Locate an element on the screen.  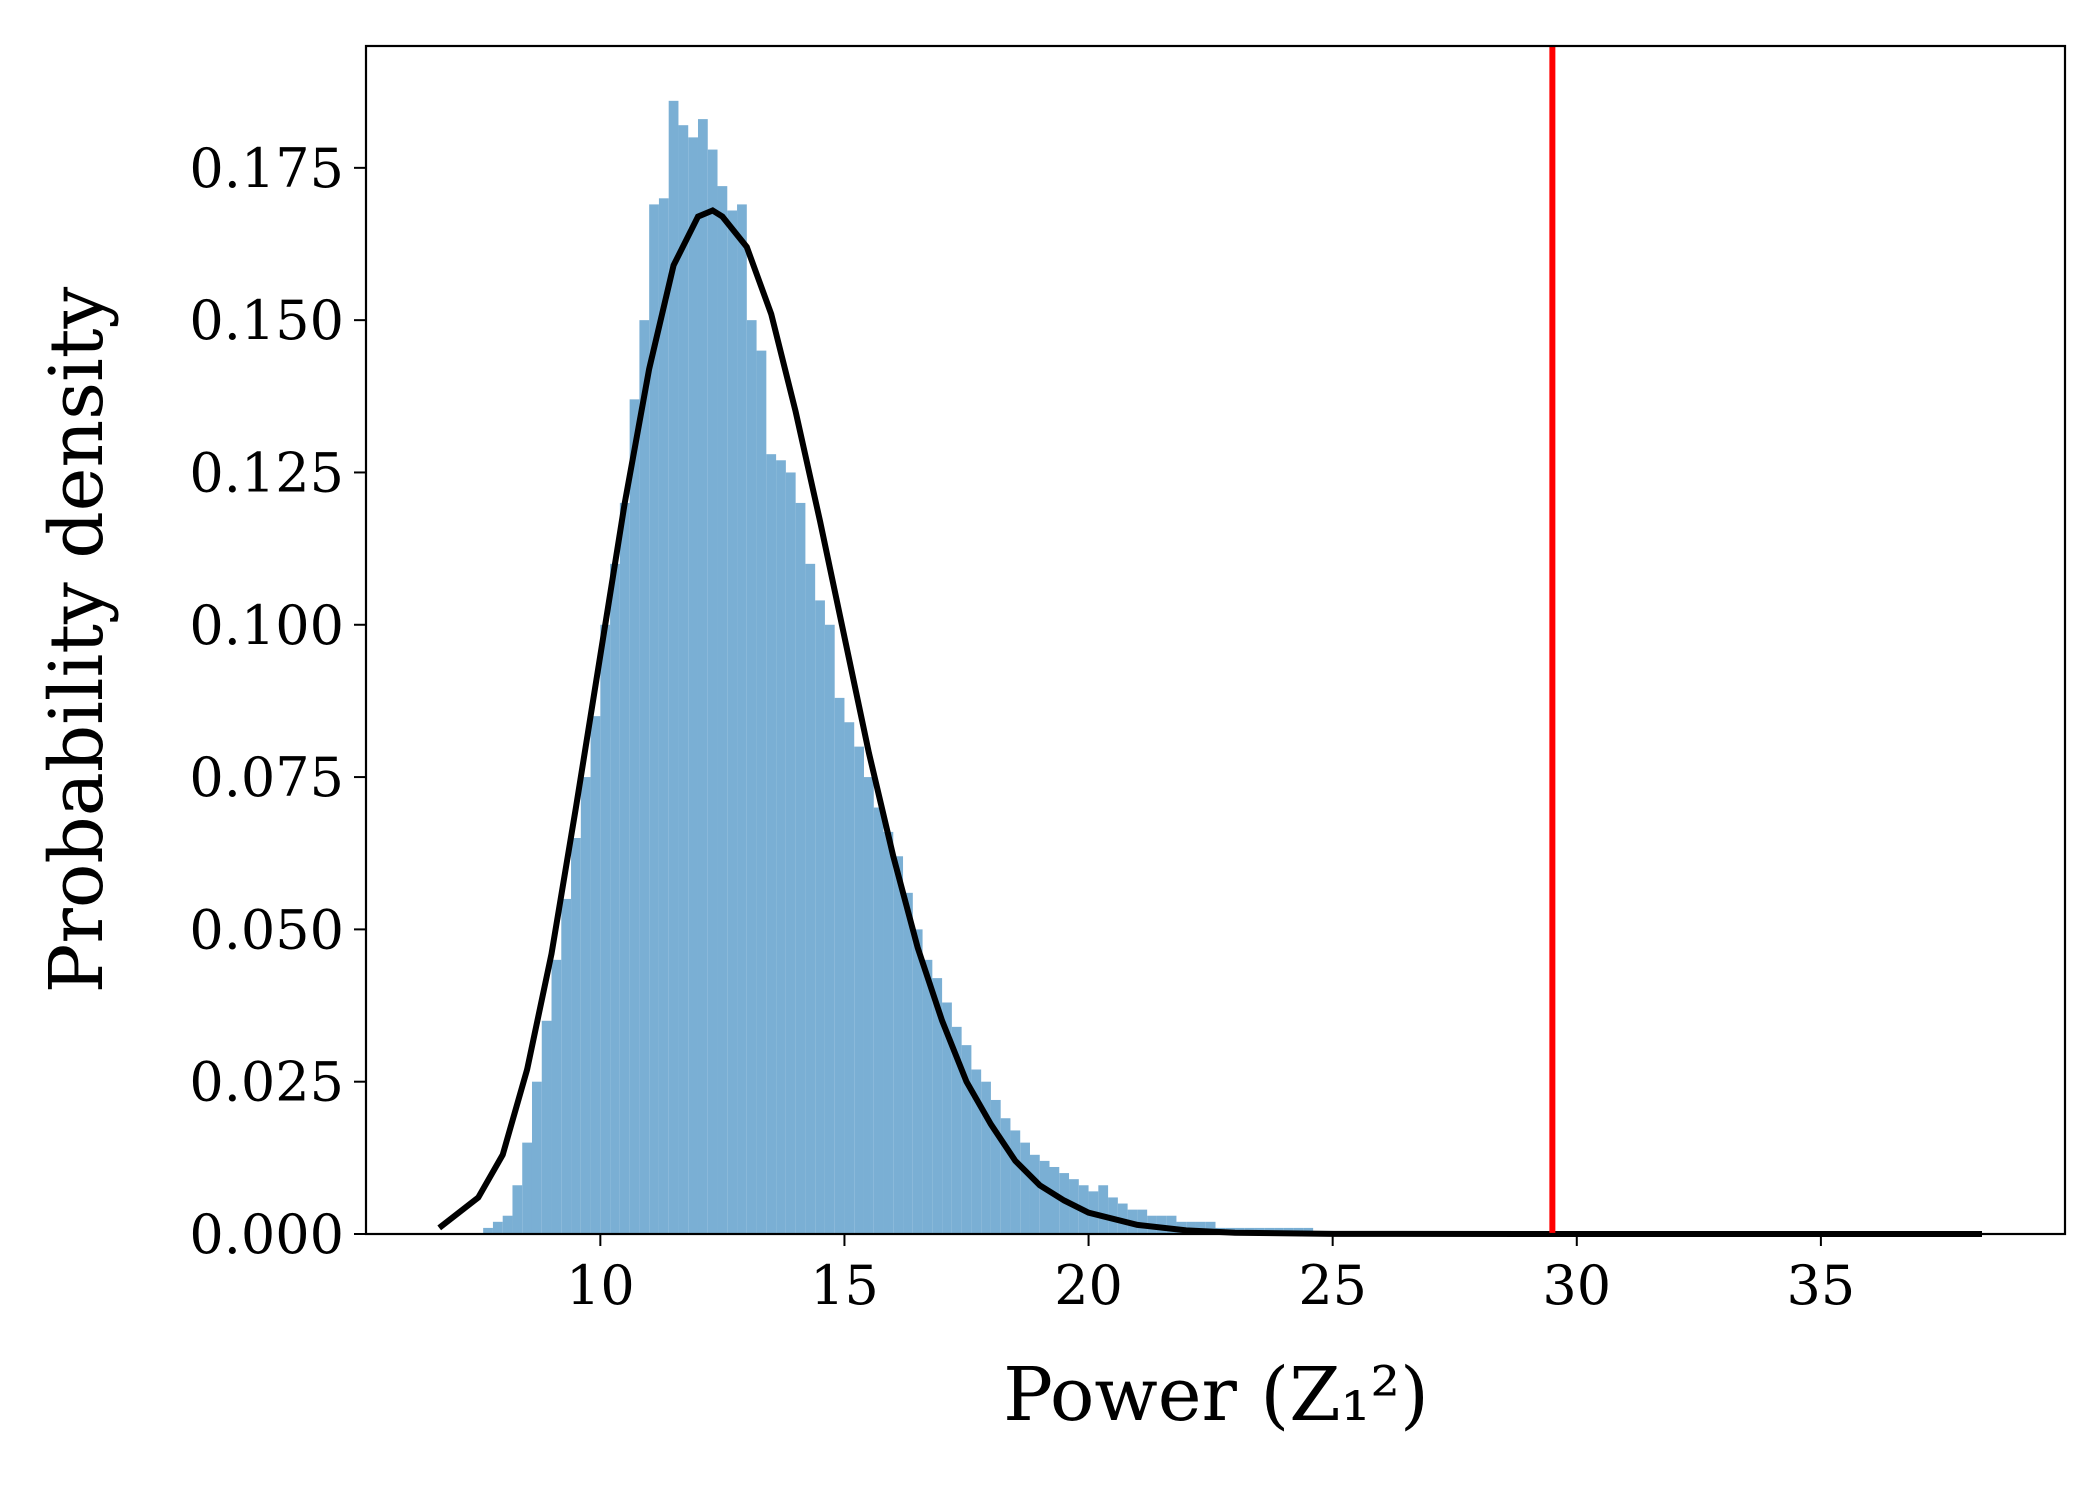
x-tick-label: 15 is located at coordinates (844, 1285).